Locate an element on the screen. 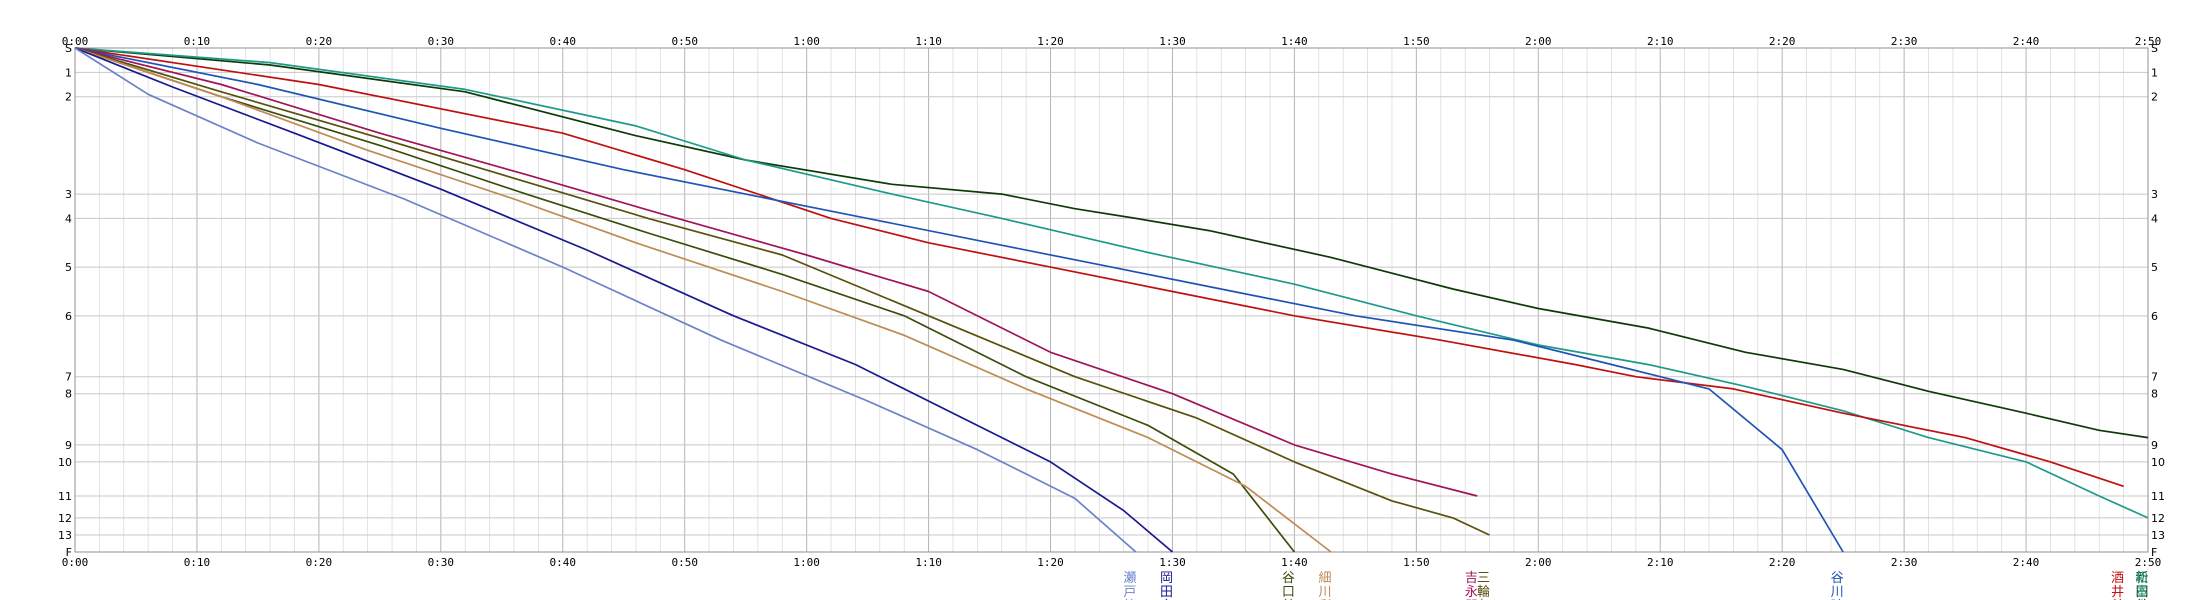 The image size is (2193, 600). y-tick-label-right: 7 is located at coordinates (2154, 377).